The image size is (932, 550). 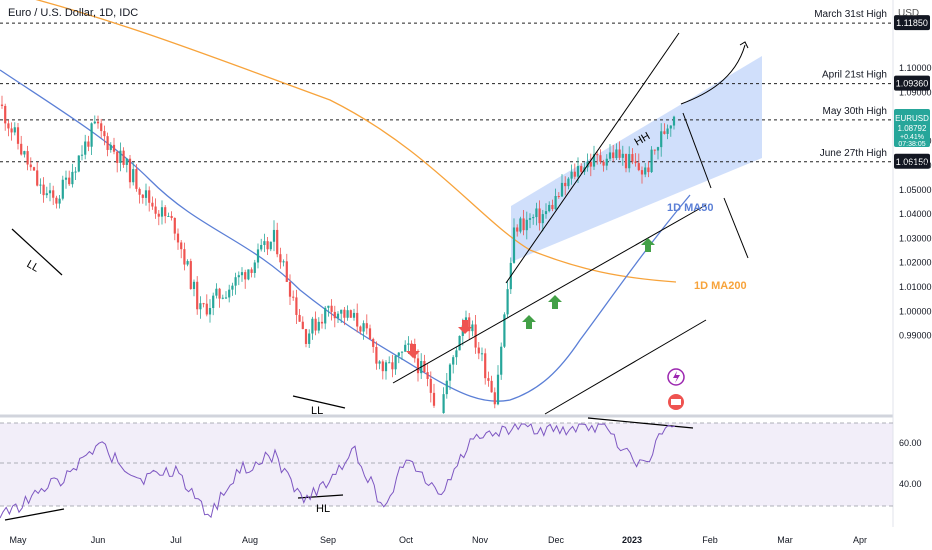 I want to click on trendline-parallel, so click(x=625, y=367).